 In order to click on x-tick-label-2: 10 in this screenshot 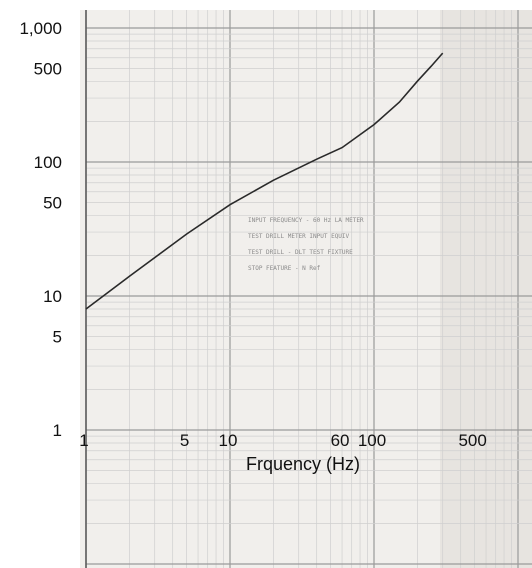, I will do `click(228, 440)`.